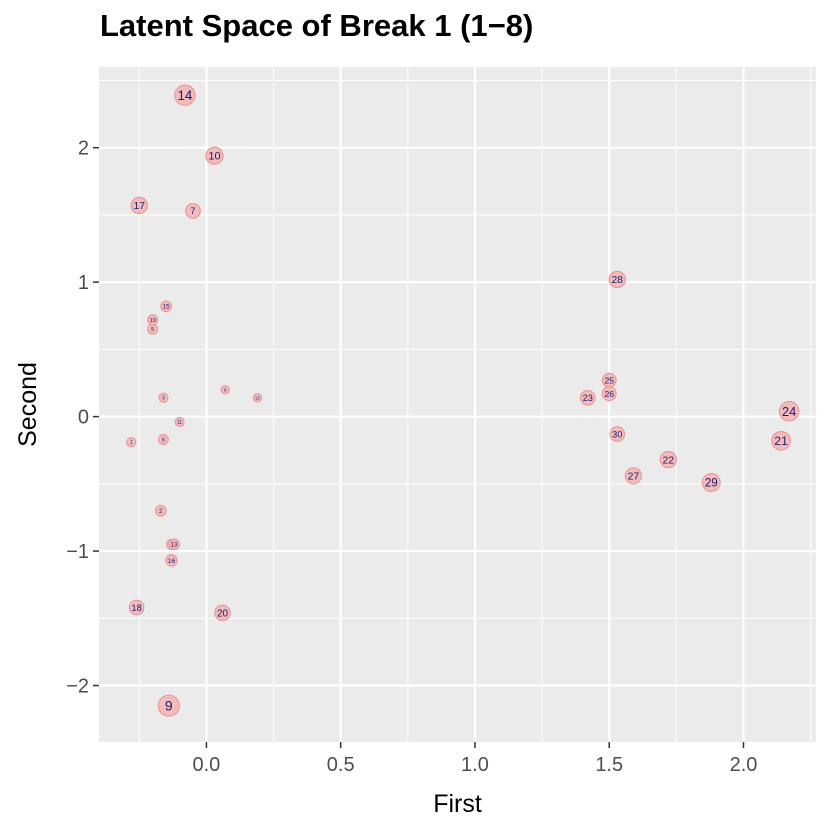  What do you see at coordinates (83, 283) in the screenshot?
I see `y-tick-label: 1` at bounding box center [83, 283].